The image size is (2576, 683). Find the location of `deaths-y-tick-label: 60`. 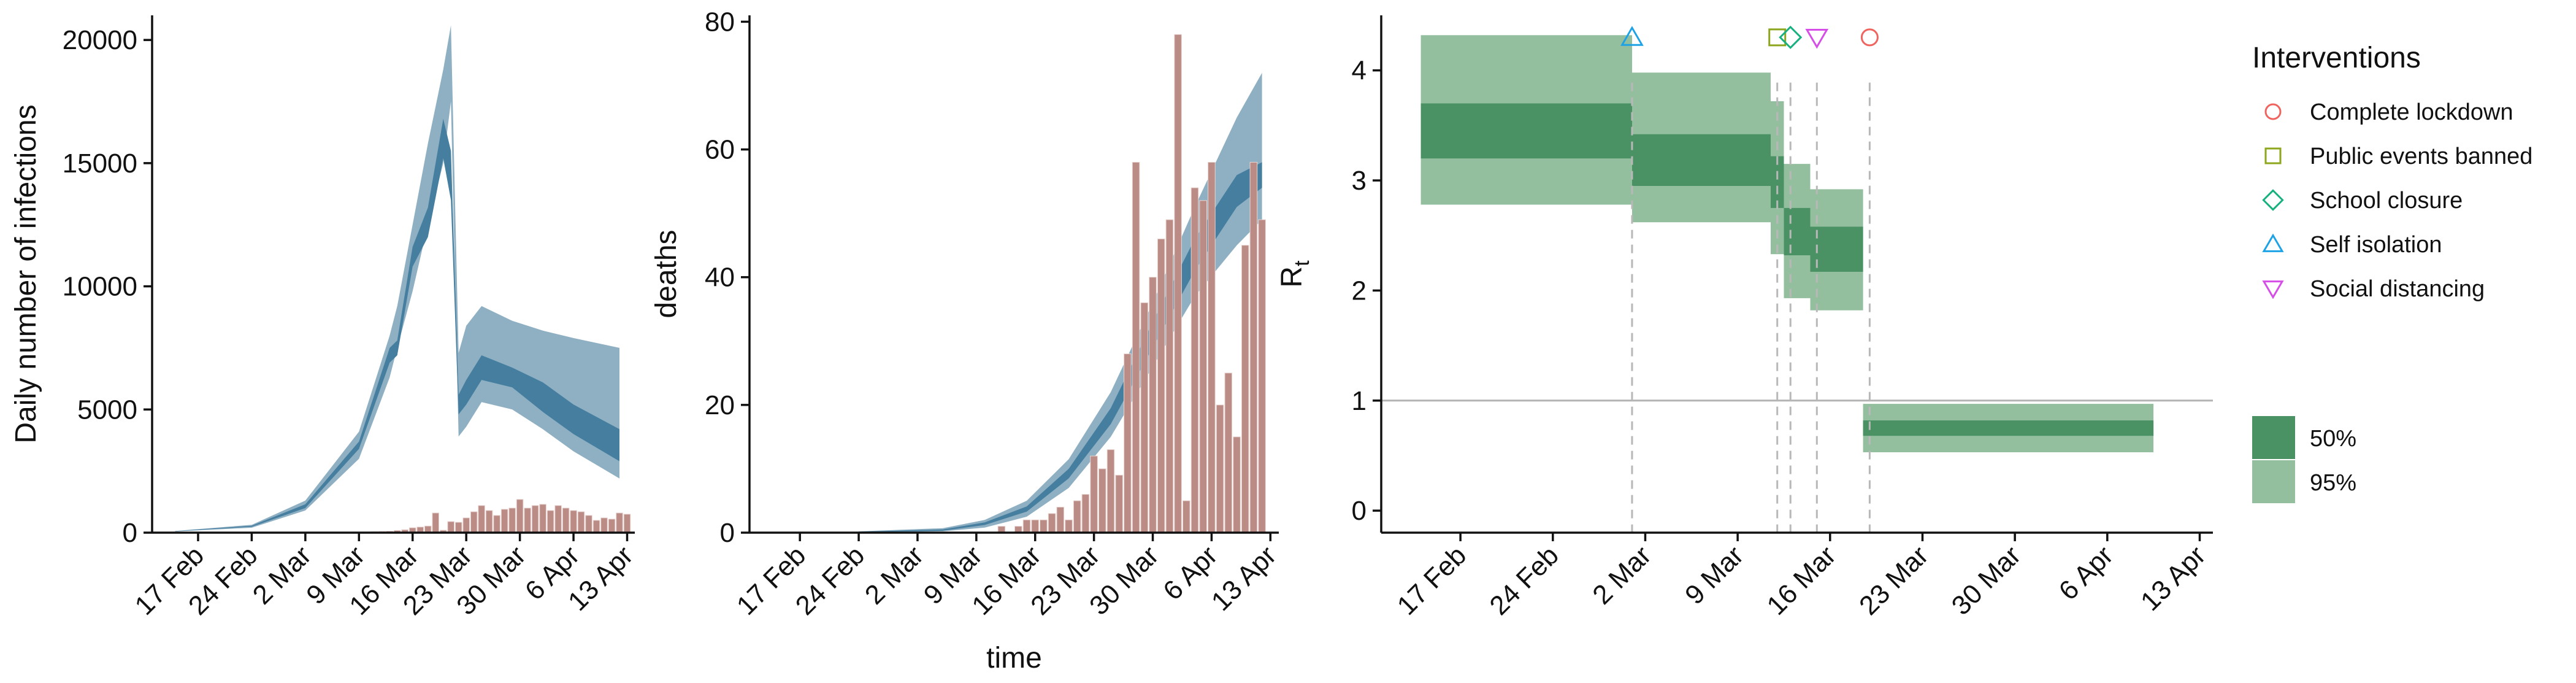

deaths-y-tick-label: 60 is located at coordinates (720, 150).